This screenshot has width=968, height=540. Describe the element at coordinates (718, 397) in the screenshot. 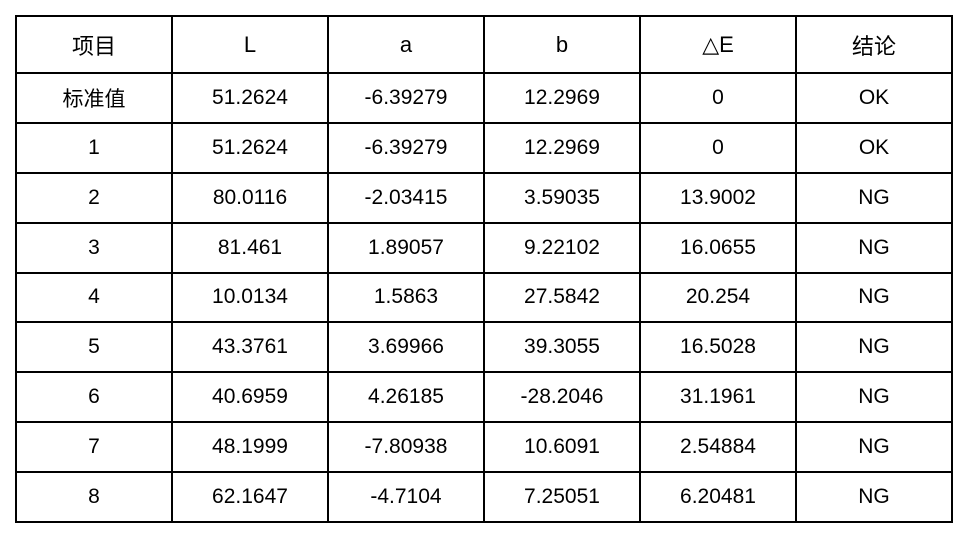

I see `cell-delta-e: 31.1961` at that location.